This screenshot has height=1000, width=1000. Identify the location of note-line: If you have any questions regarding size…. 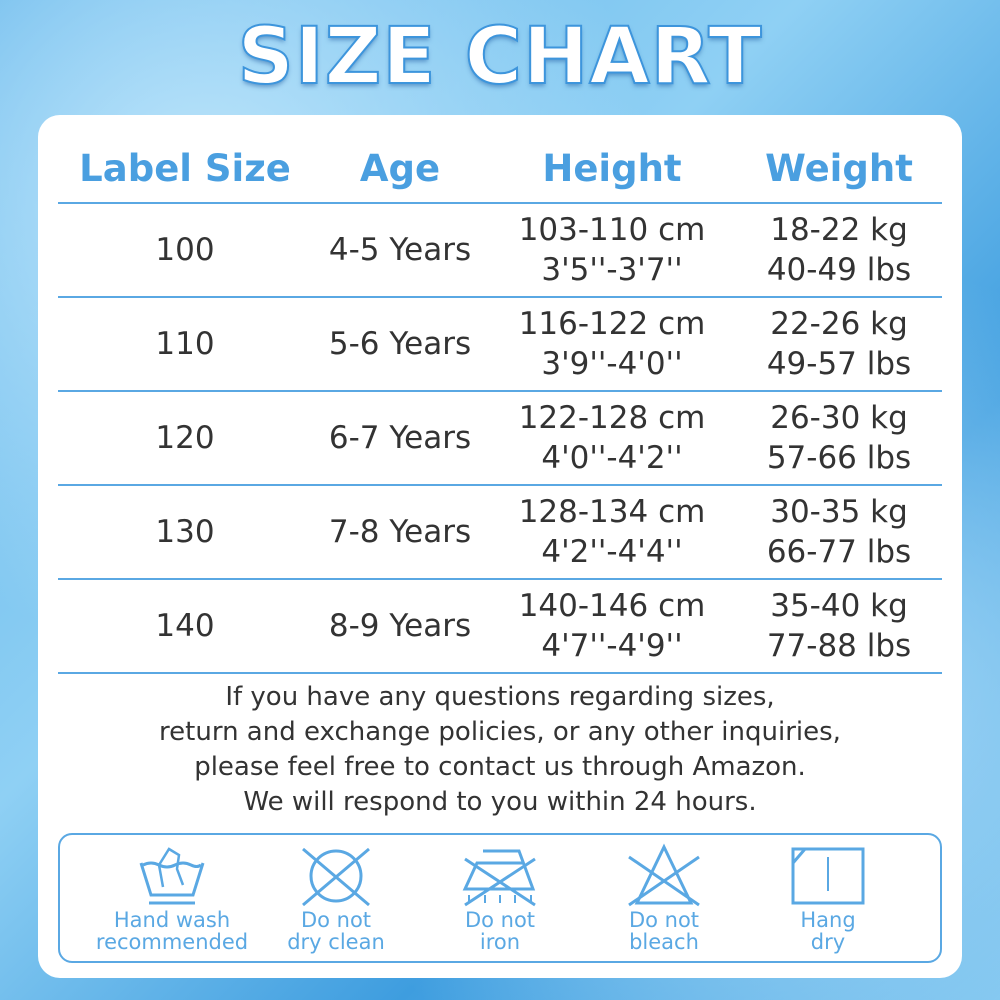
(500, 697).